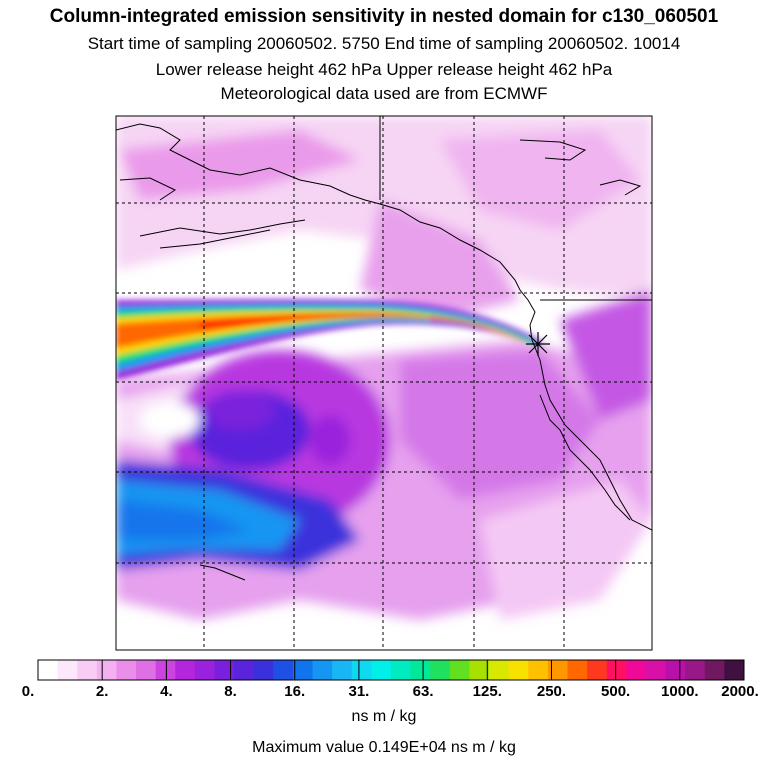 The width and height of the screenshot is (768, 768). What do you see at coordinates (740, 691) in the screenshot?
I see `colorbar-tick-label: 2000.` at bounding box center [740, 691].